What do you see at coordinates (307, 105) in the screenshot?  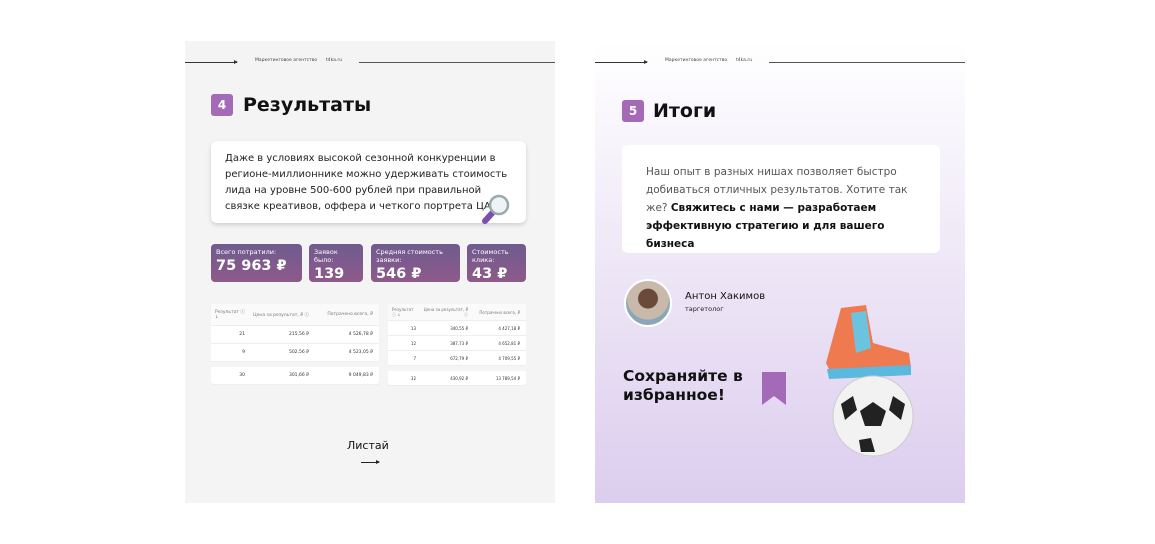 I see `page-title: Результаты` at bounding box center [307, 105].